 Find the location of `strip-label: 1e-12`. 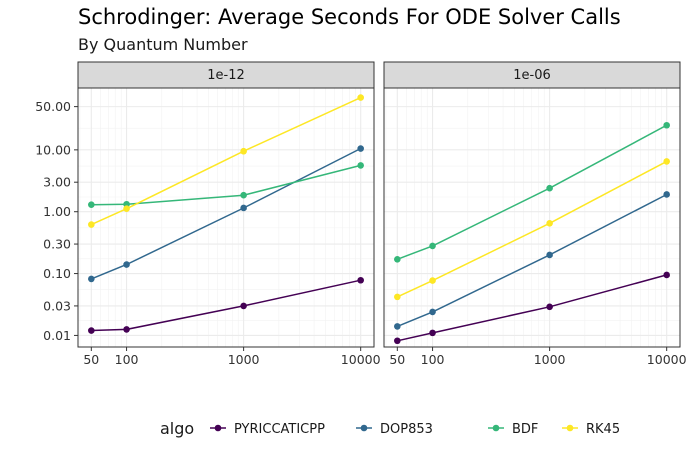

strip-label: 1e-12 is located at coordinates (226, 75).